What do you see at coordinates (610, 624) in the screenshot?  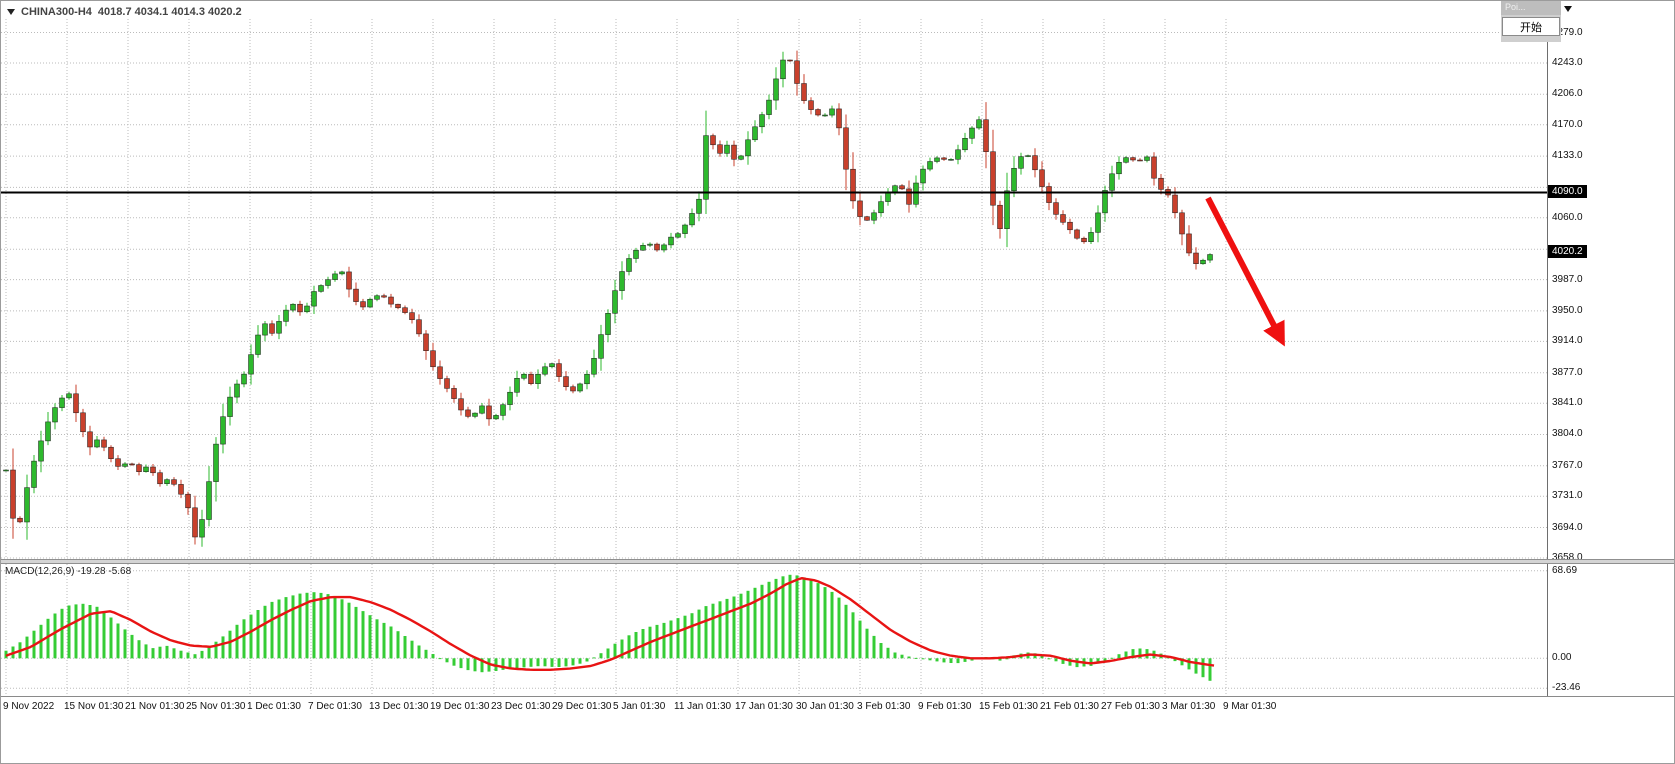 I see `macd-signal-line` at bounding box center [610, 624].